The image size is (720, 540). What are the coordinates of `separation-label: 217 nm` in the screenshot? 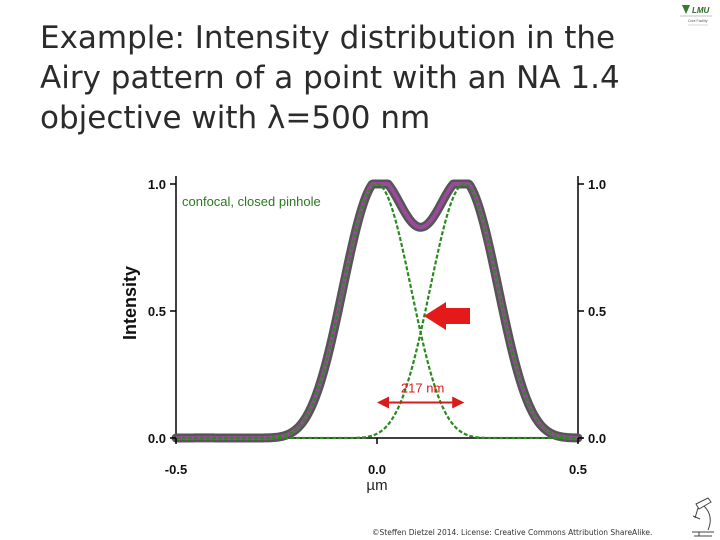 It's located at (422, 387).